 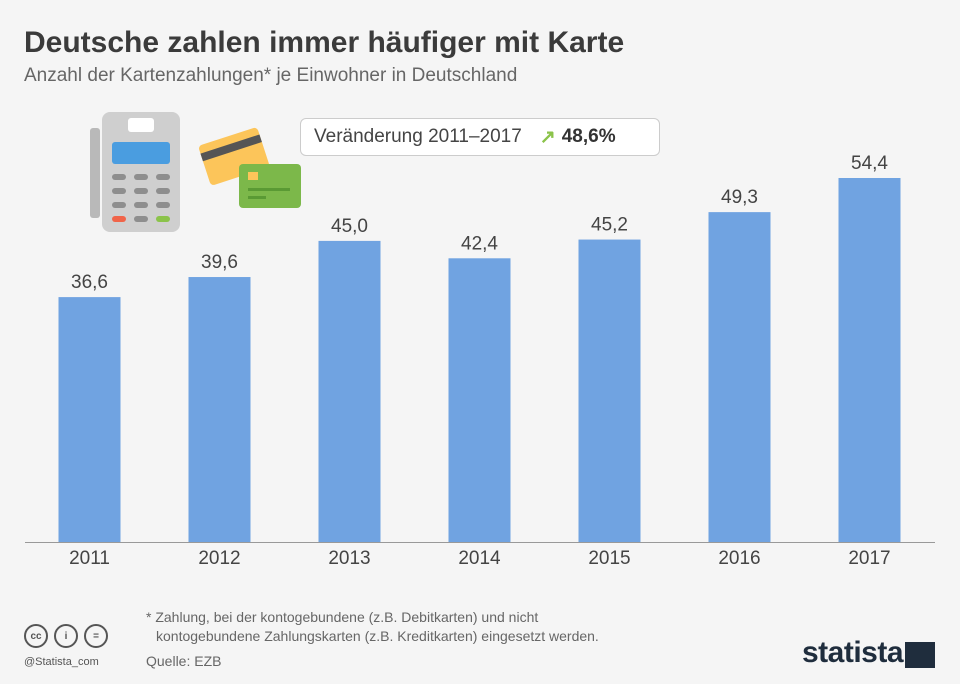 What do you see at coordinates (36, 636) in the screenshot?
I see `cc-icon: cc` at bounding box center [36, 636].